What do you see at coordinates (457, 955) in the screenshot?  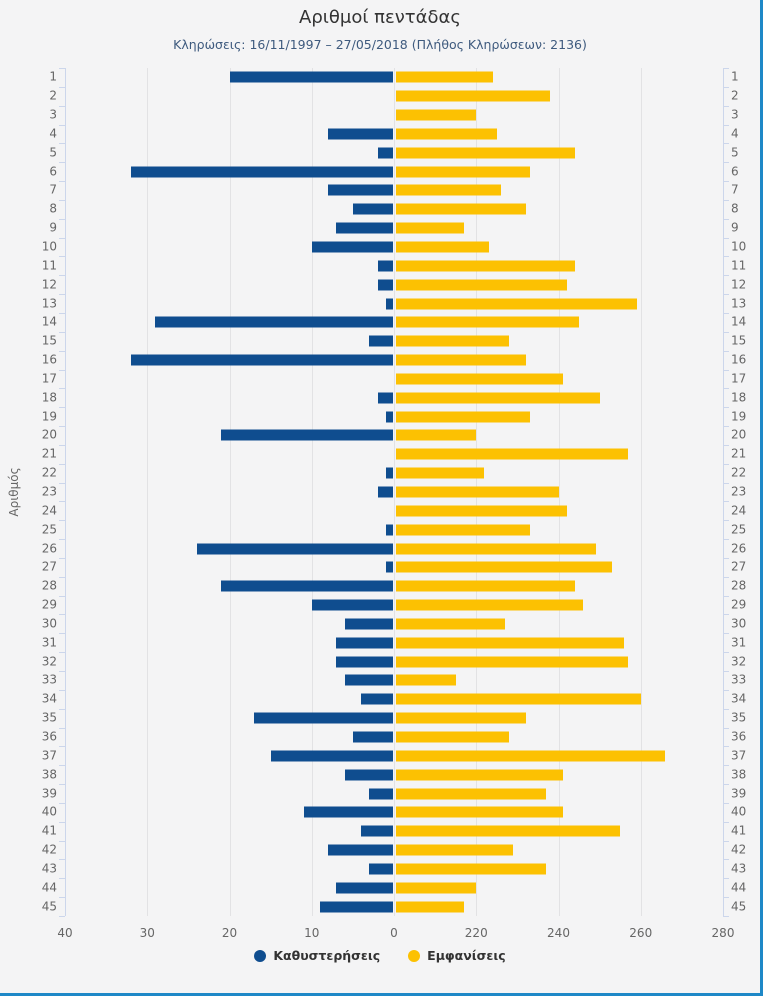 I see `legend-item-appearances: Εμφανίσεις` at bounding box center [457, 955].